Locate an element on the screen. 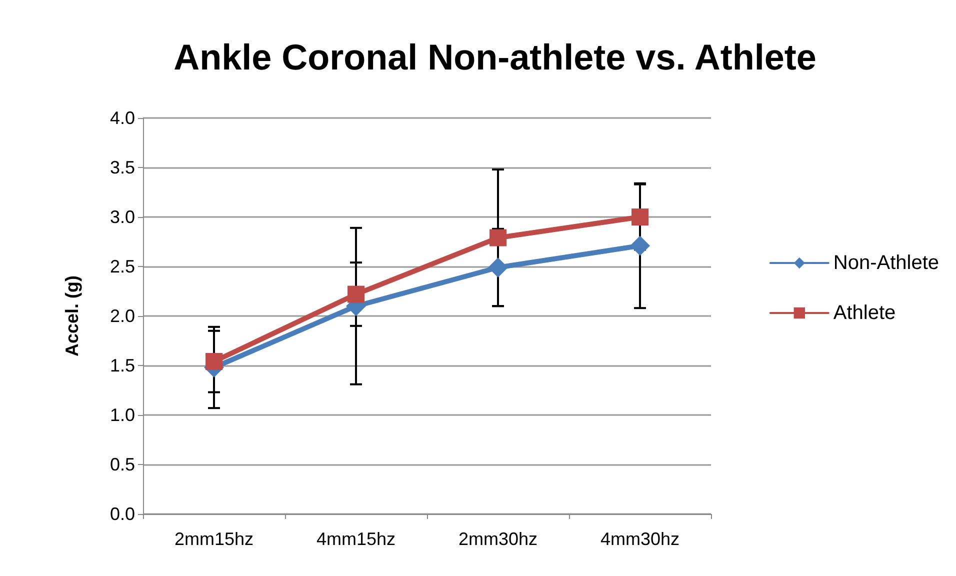 The width and height of the screenshot is (956, 576). y-axis-title: Accel. (g) is located at coordinates (72, 316).